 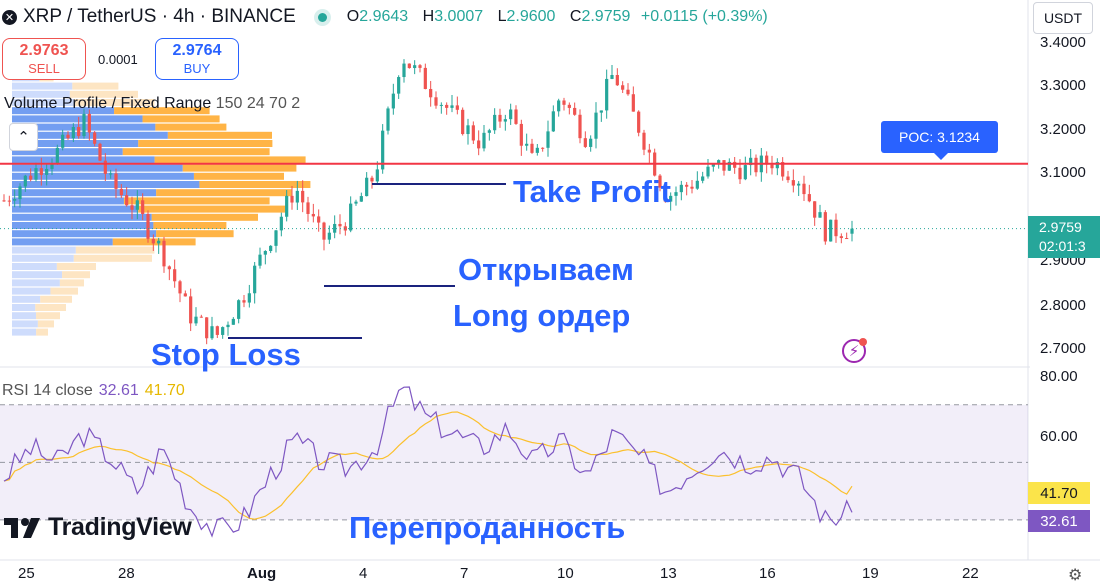 I want to click on volume-profile-legend: Volume Profile / Fixed Range 150 24 70 2, so click(x=152, y=104).